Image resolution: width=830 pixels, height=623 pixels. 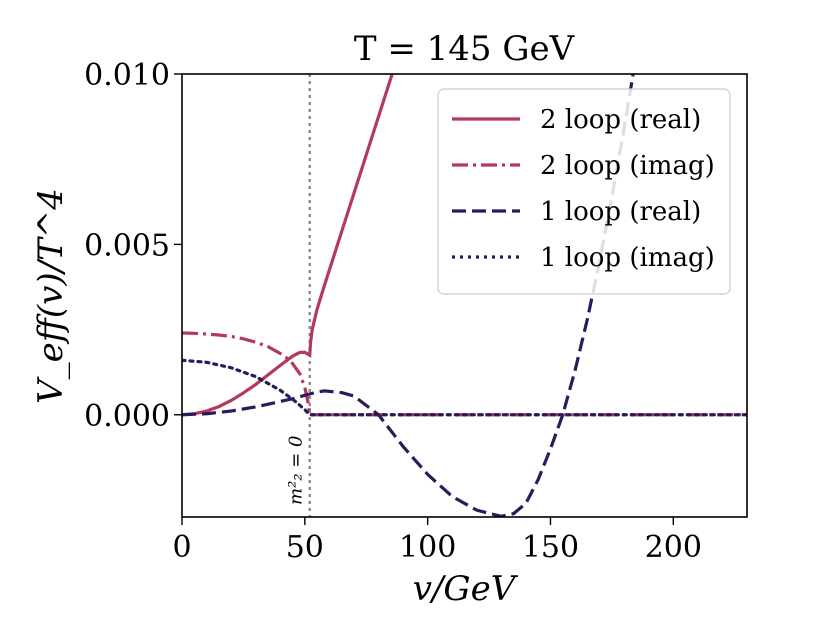 I want to click on legend-label-3: 1 loop (imag), so click(x=627, y=258).